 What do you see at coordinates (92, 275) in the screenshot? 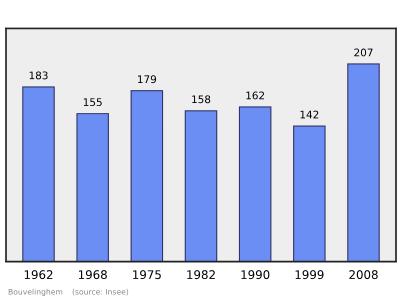
I see `x-tick-label: 1968` at bounding box center [92, 275].